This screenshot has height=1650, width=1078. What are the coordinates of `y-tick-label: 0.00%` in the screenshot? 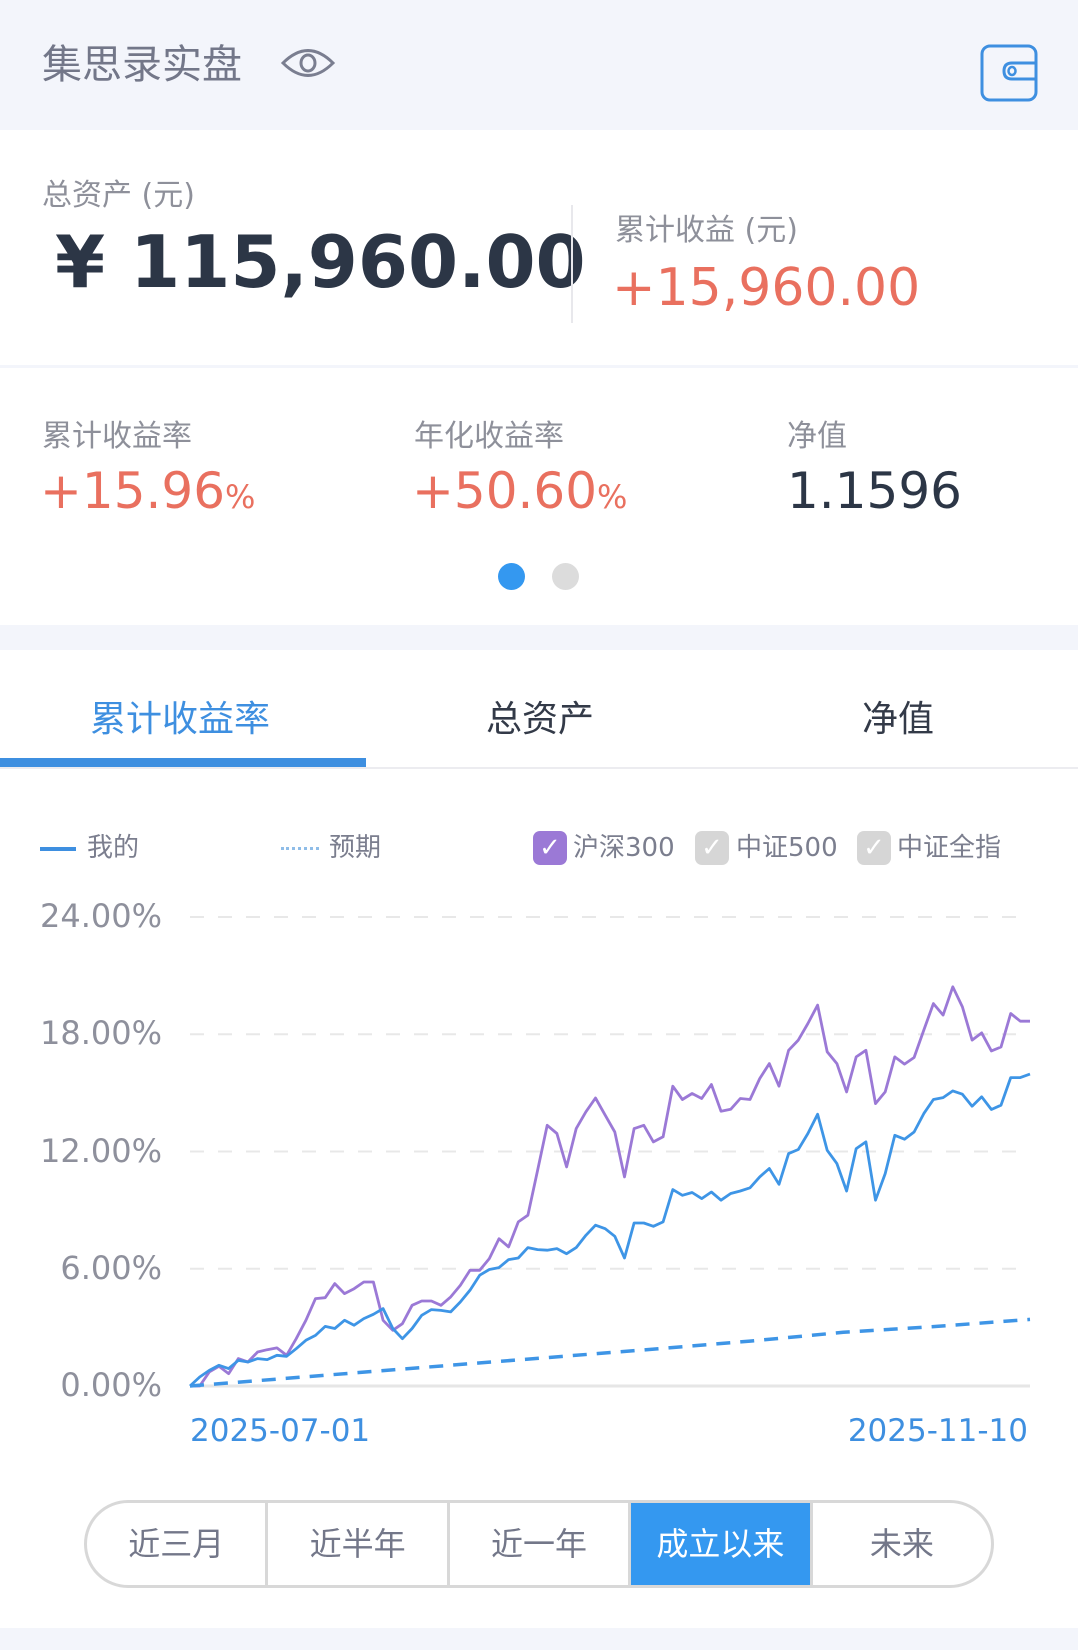 It's located at (111, 1385).